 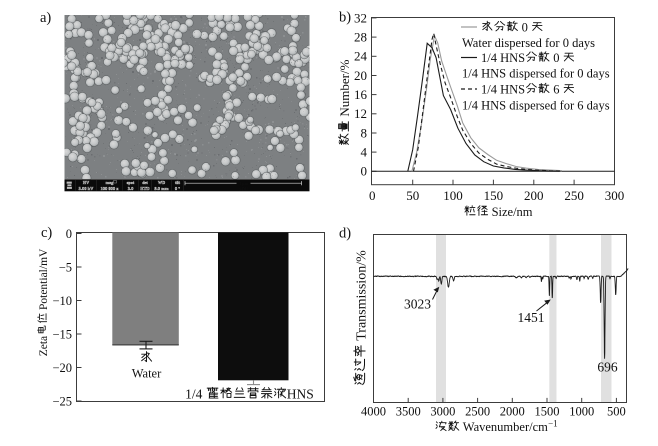 What do you see at coordinates (44, 280) in the screenshot?
I see `svg-text: Potential/mV` at bounding box center [44, 280].